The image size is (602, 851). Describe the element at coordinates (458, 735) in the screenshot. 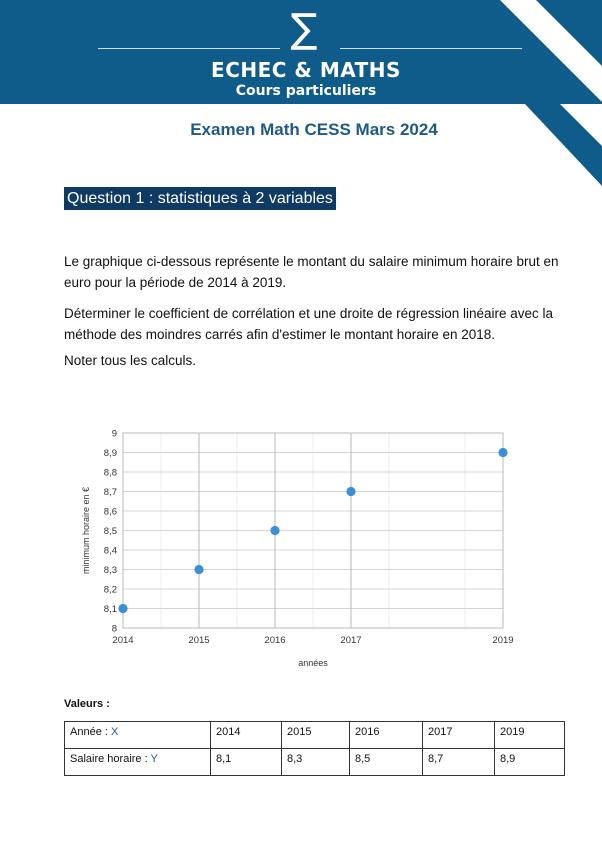

I see `table-cell: 2017` at that location.